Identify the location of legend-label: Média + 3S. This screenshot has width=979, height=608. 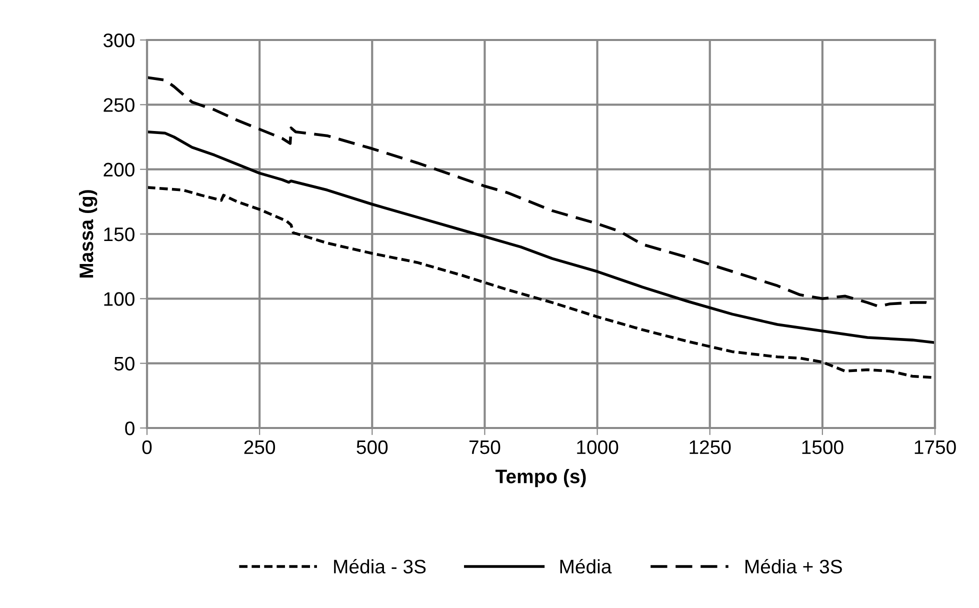
(794, 566).